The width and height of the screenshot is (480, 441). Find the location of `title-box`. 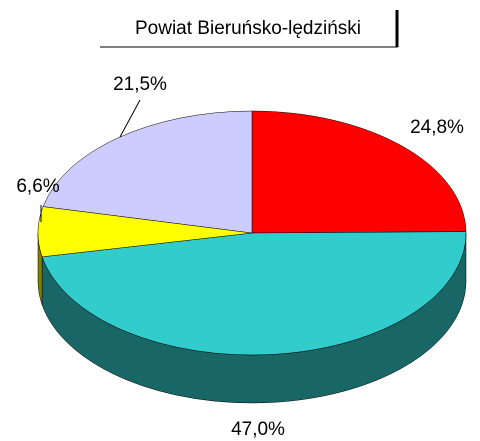

title-box is located at coordinates (248, 28).